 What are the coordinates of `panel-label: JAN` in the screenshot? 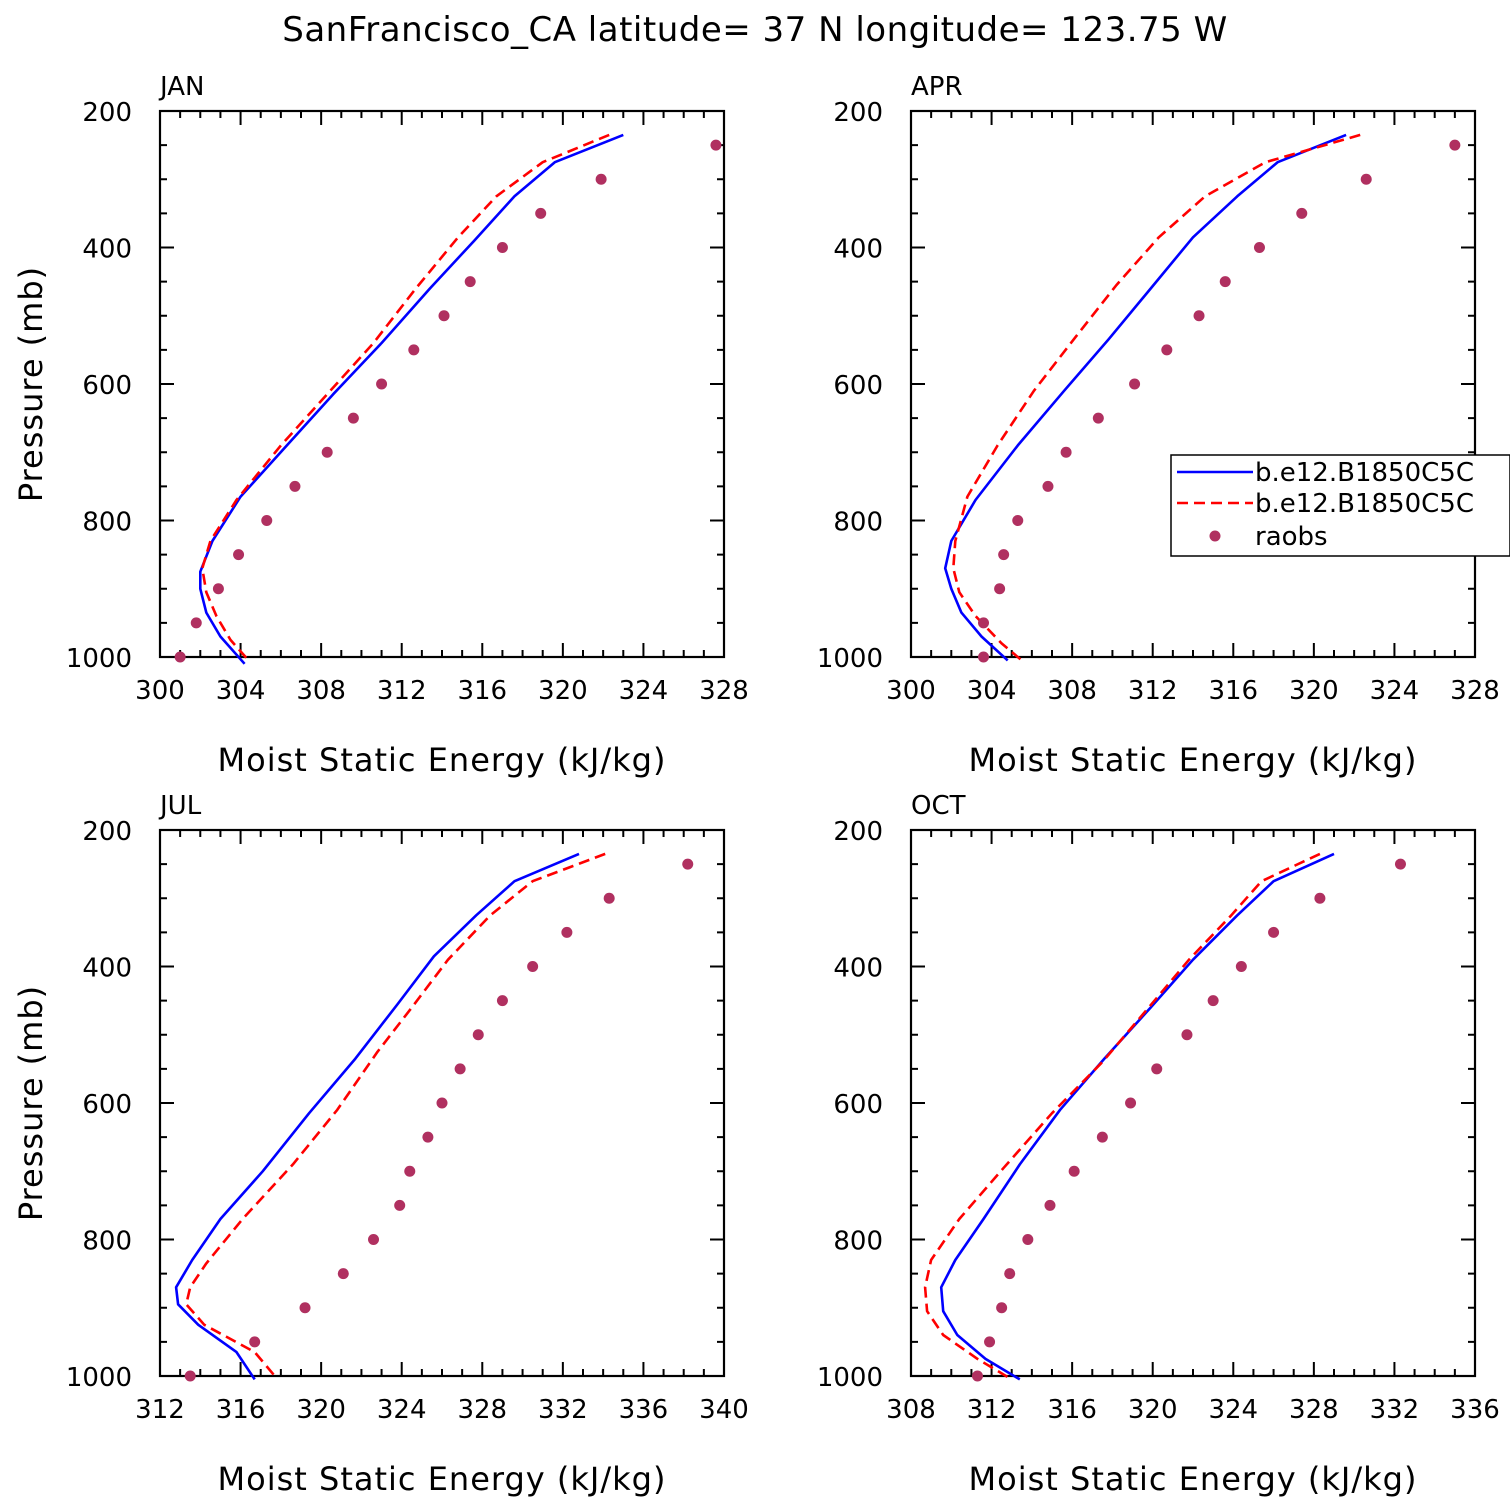 It's located at (181, 87).